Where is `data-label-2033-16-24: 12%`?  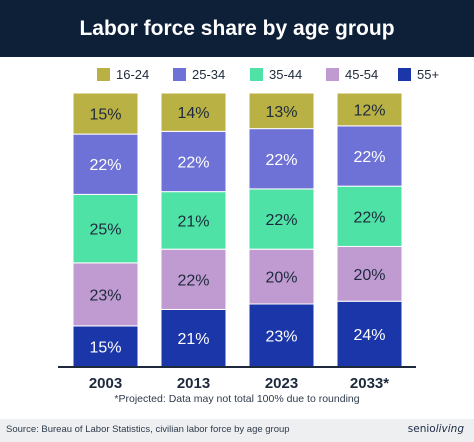
data-label-2033-16-24: 12% is located at coordinates (369, 110).